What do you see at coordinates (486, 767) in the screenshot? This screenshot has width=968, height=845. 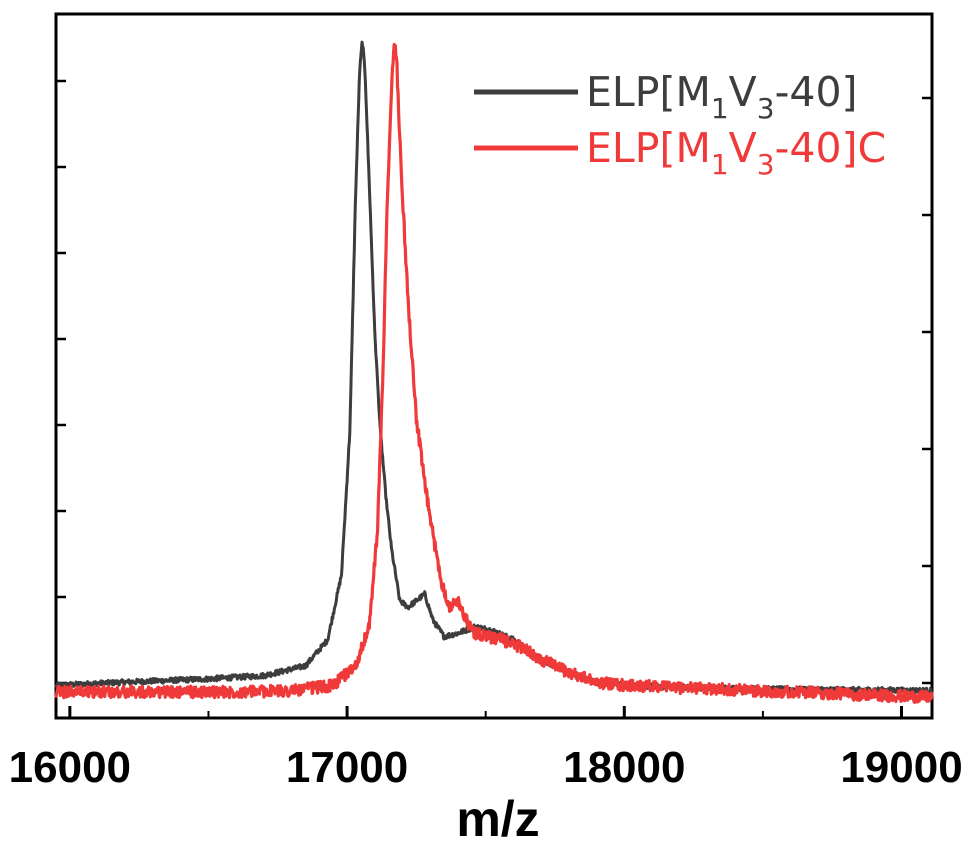 I see `x-tick-labels: 16000 17000 18000 19000` at bounding box center [486, 767].